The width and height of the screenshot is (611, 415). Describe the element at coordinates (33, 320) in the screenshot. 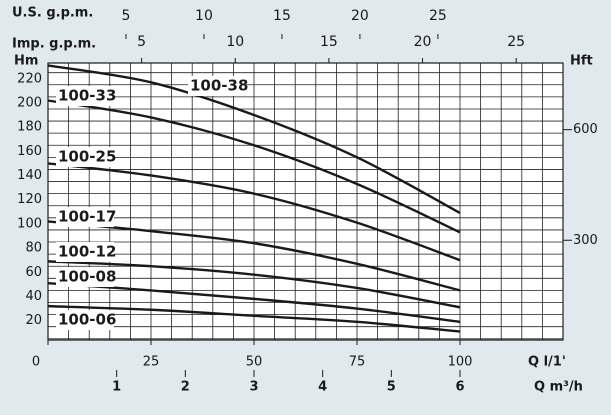

I see `y-tick-label: 20` at that location.